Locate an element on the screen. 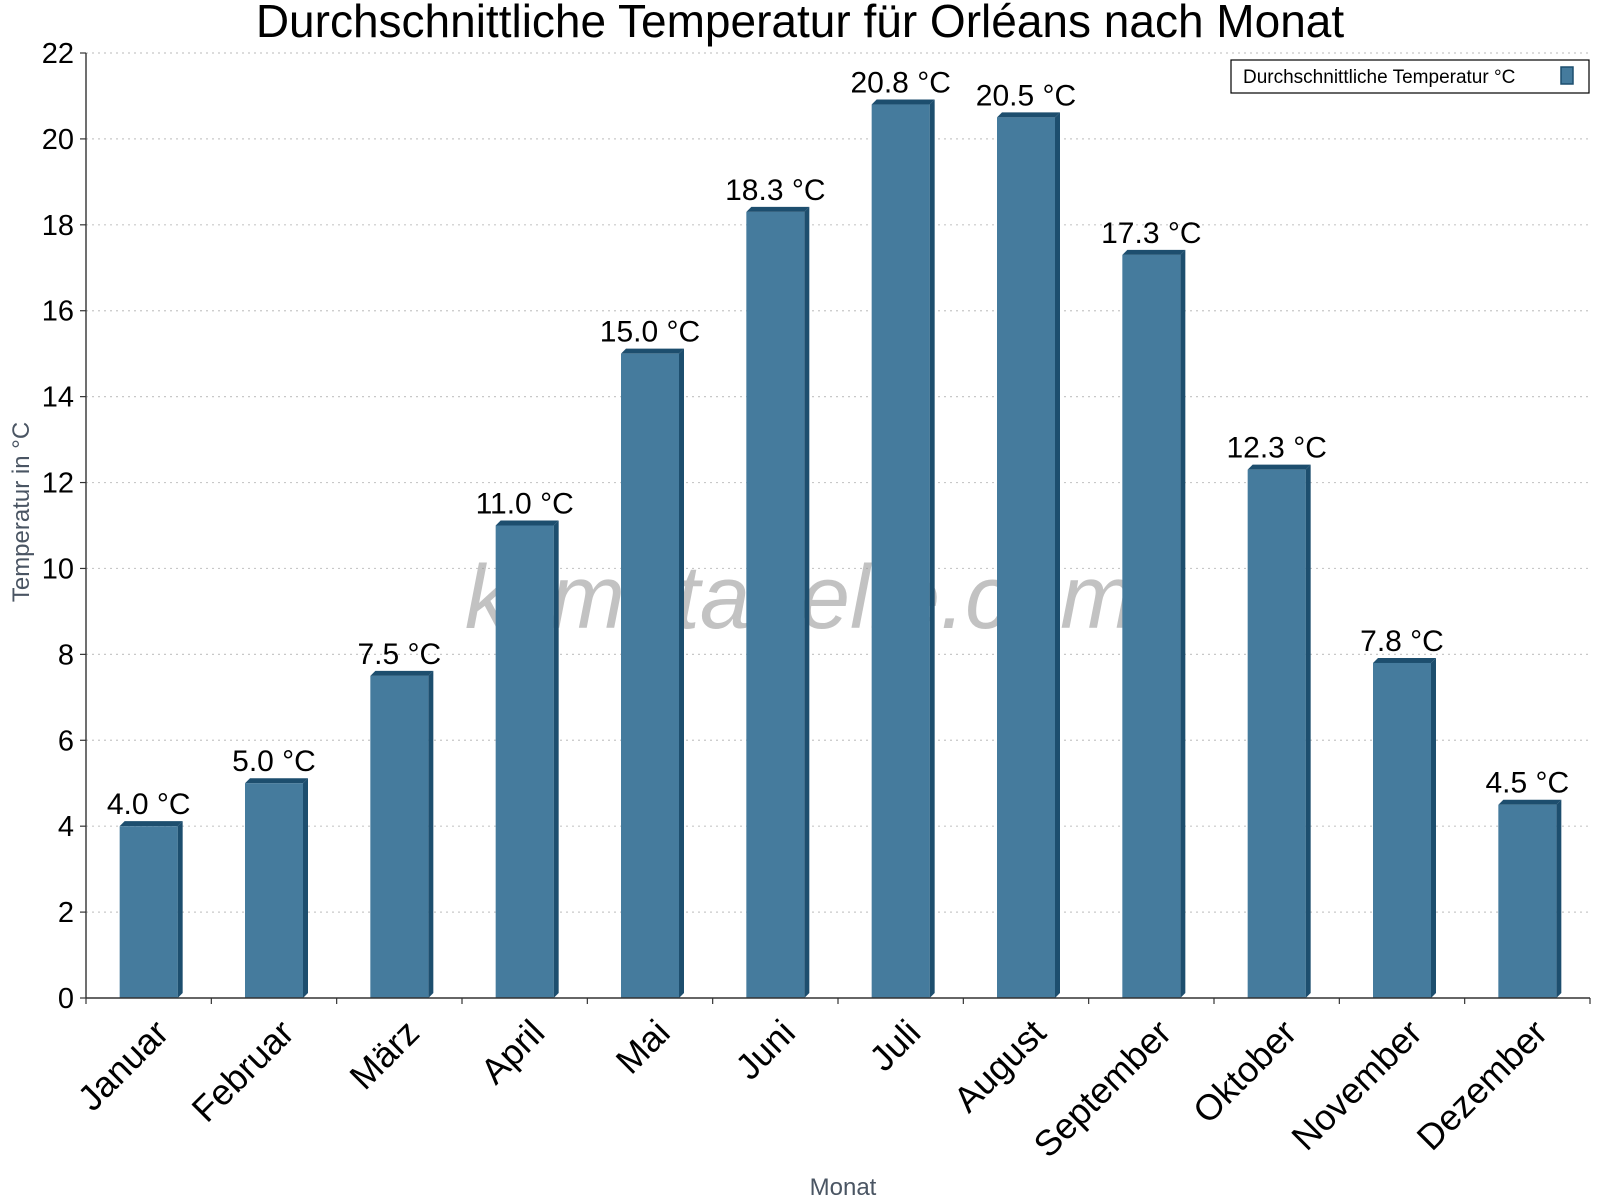  y-tick-label: 0 is located at coordinates (66, 999).